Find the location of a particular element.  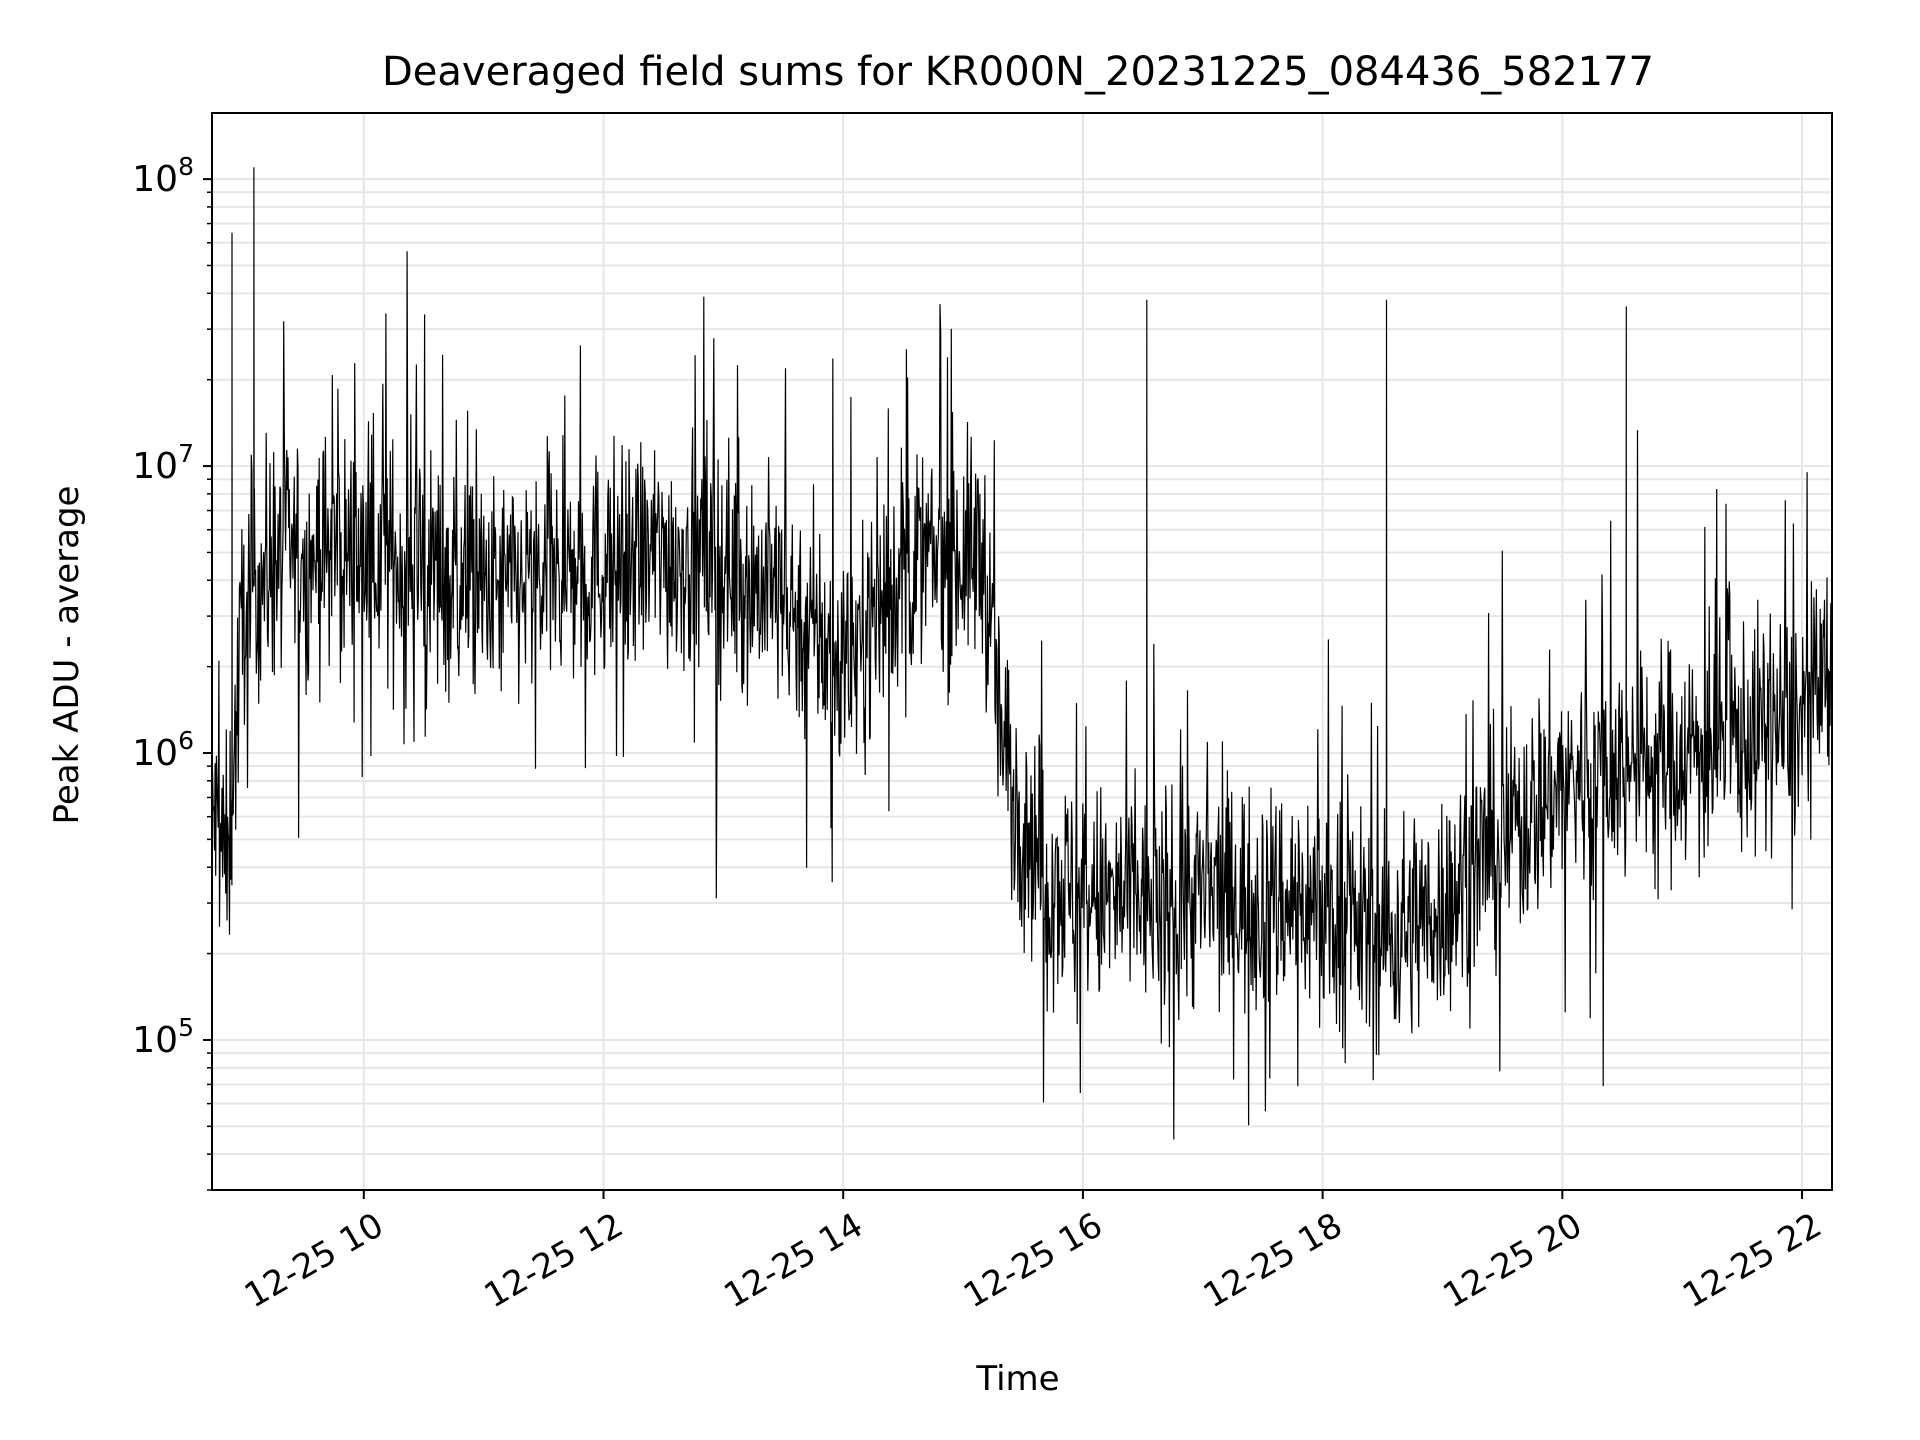

y-tick-label: 108 is located at coordinates (163, 176).